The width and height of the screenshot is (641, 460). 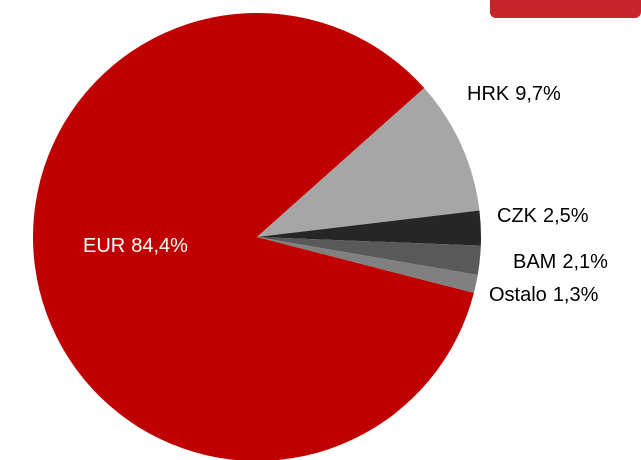 I want to click on header-tab, so click(x=565, y=9).